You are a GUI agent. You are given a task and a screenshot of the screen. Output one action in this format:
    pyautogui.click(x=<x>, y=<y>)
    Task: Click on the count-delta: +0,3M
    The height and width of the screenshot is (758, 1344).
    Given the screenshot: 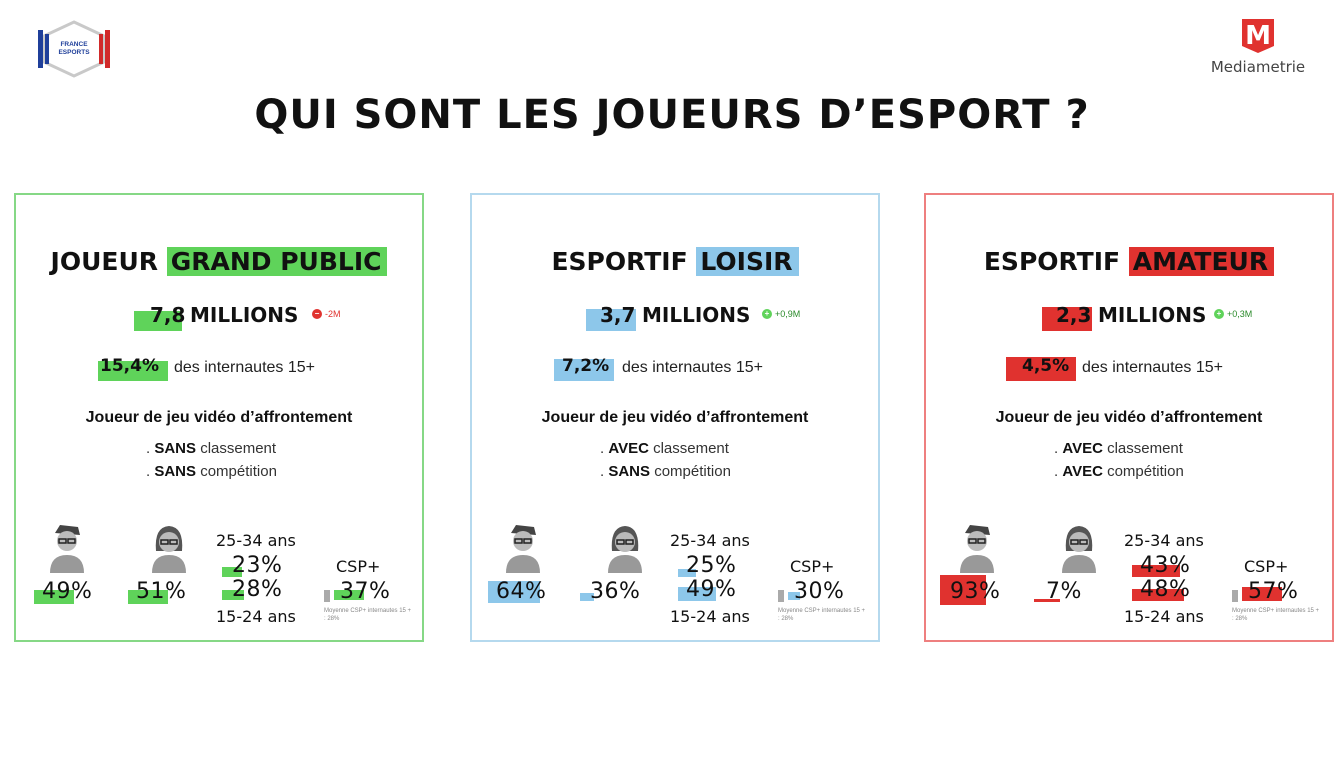 What is the action you would take?
    pyautogui.click(x=1240, y=314)
    